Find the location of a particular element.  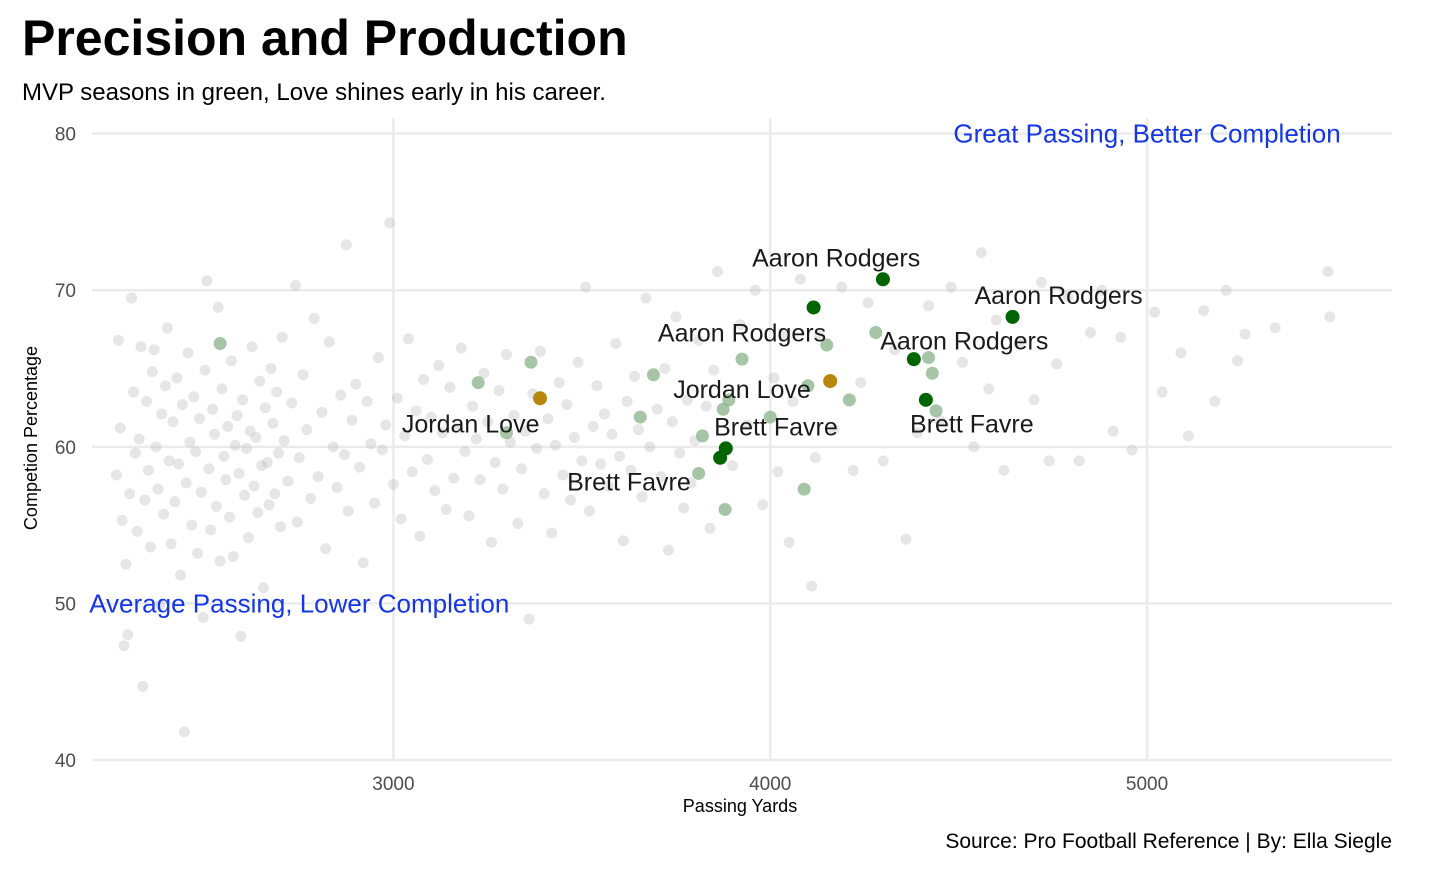

mvp-season-point is located at coordinates (913, 359).